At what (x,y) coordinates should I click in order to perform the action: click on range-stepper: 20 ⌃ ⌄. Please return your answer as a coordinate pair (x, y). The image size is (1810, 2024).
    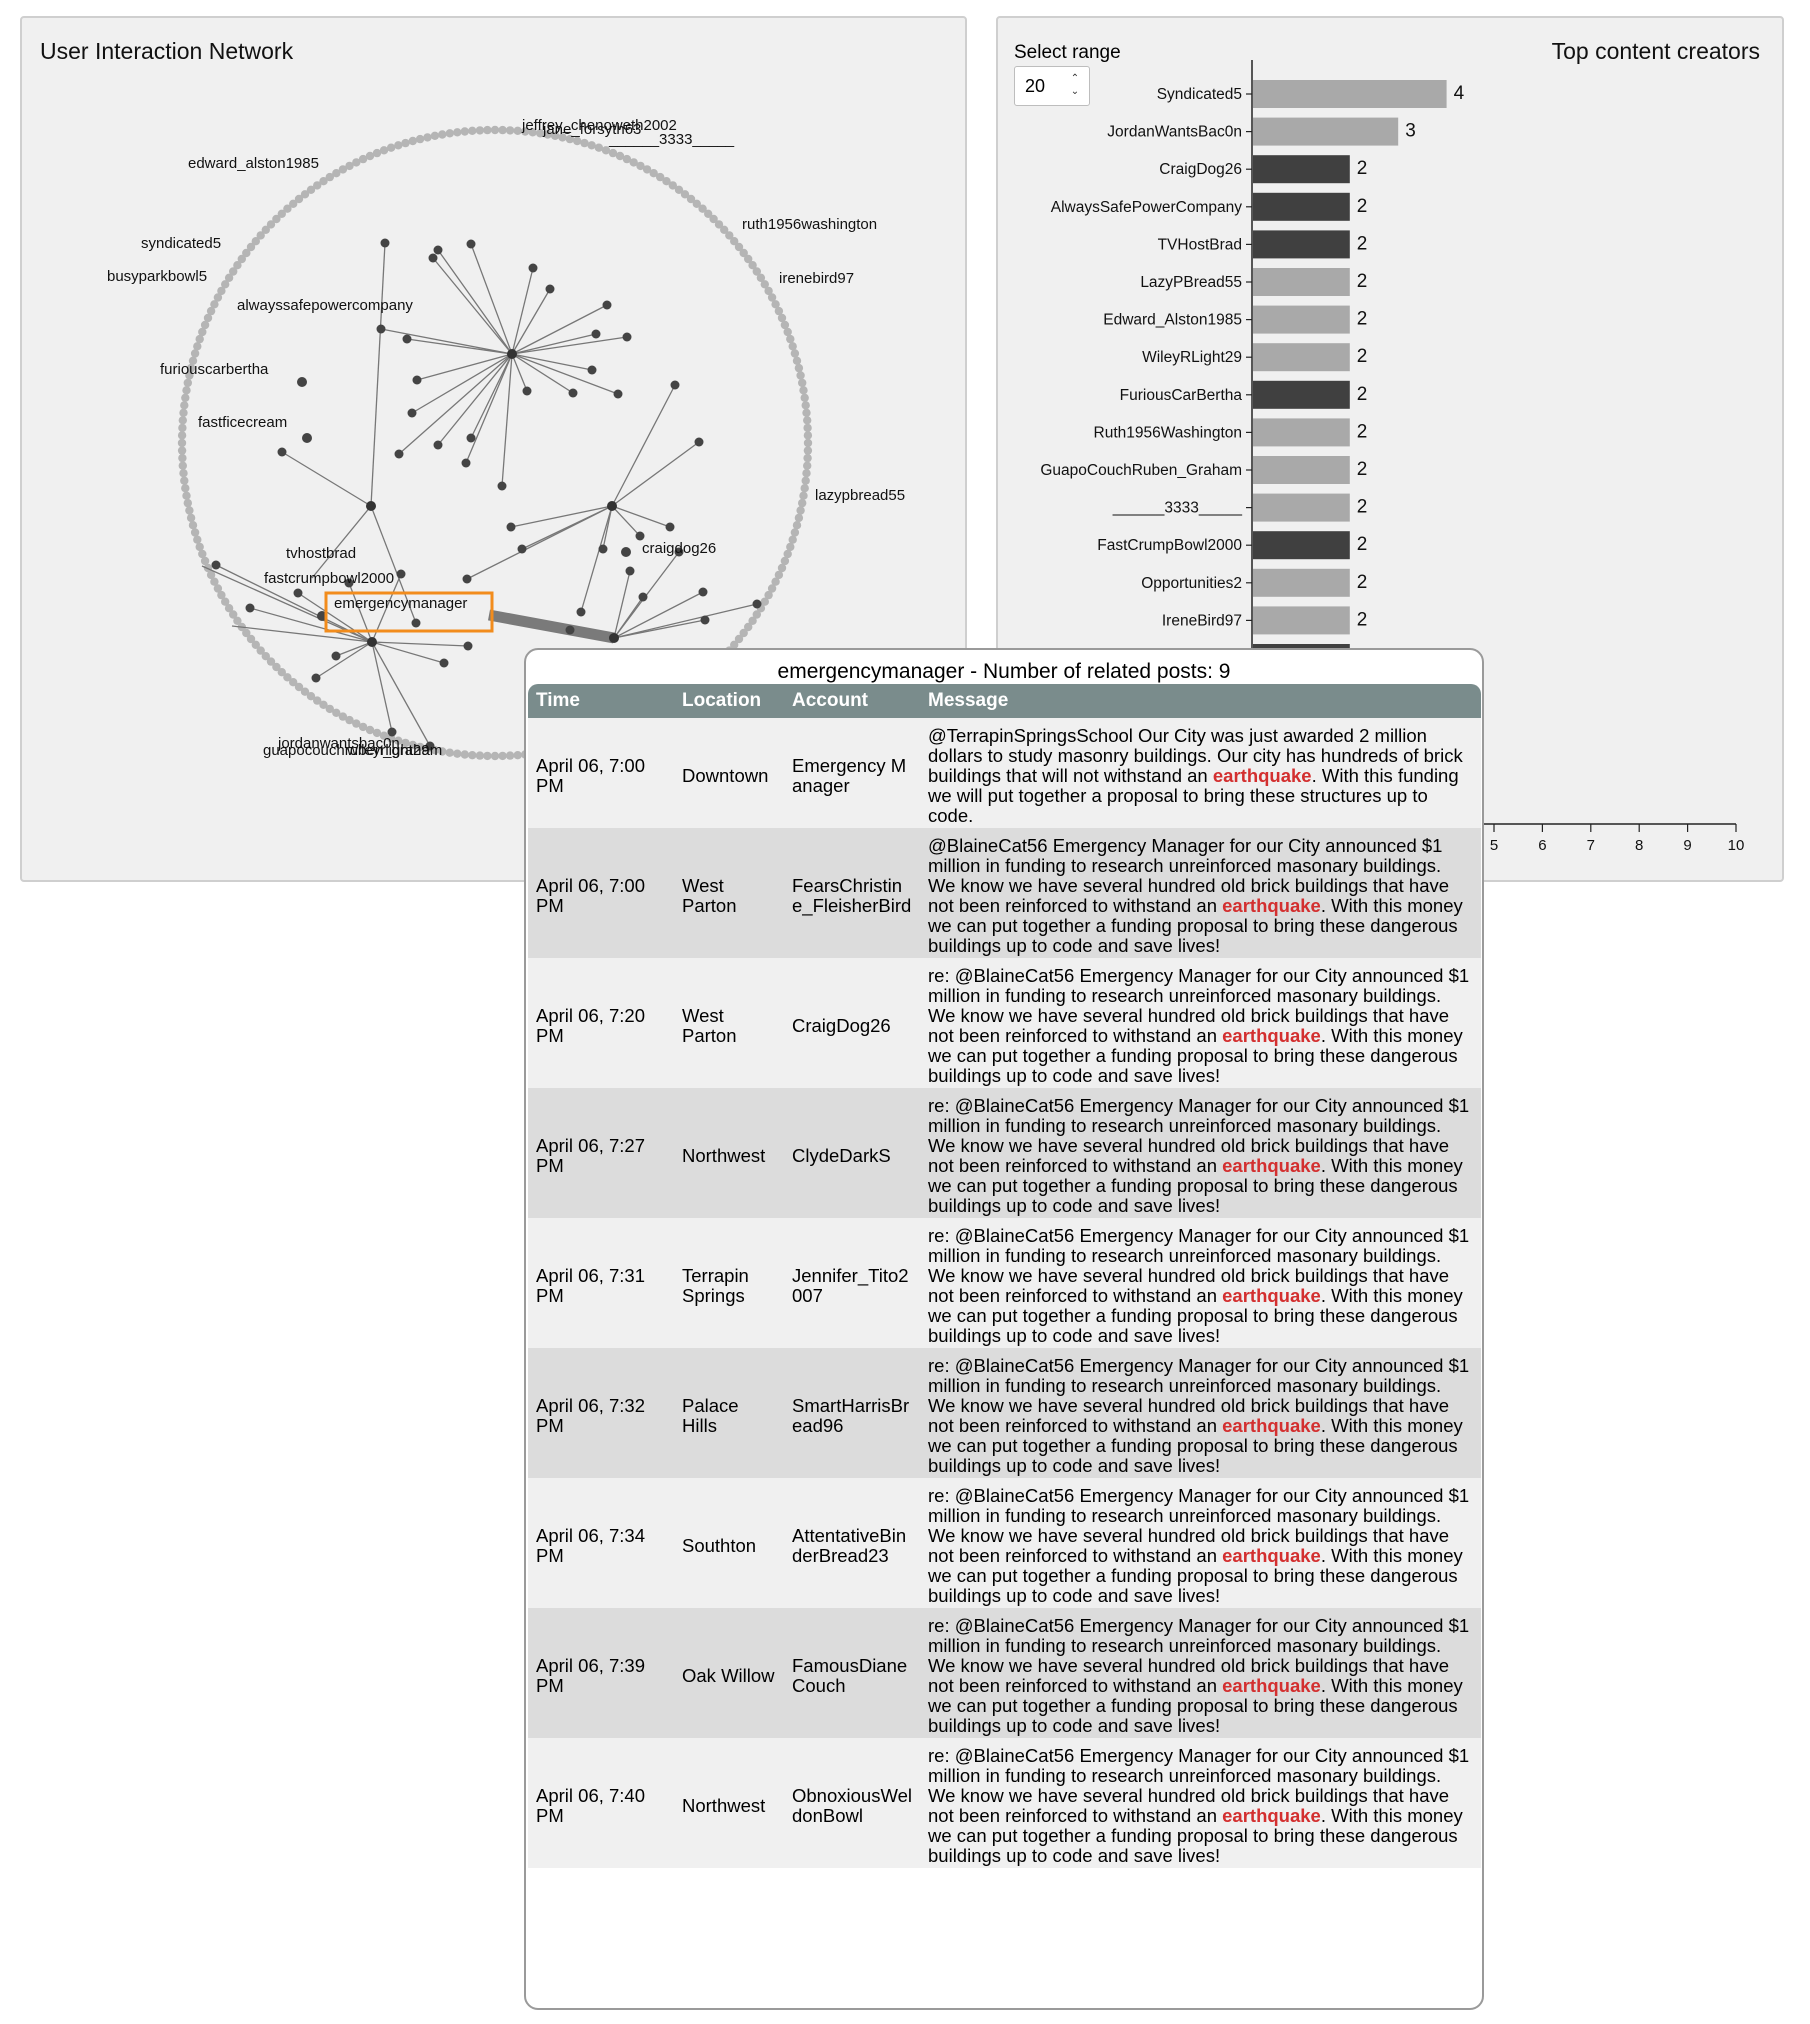
    Looking at the image, I should click on (1052, 86).